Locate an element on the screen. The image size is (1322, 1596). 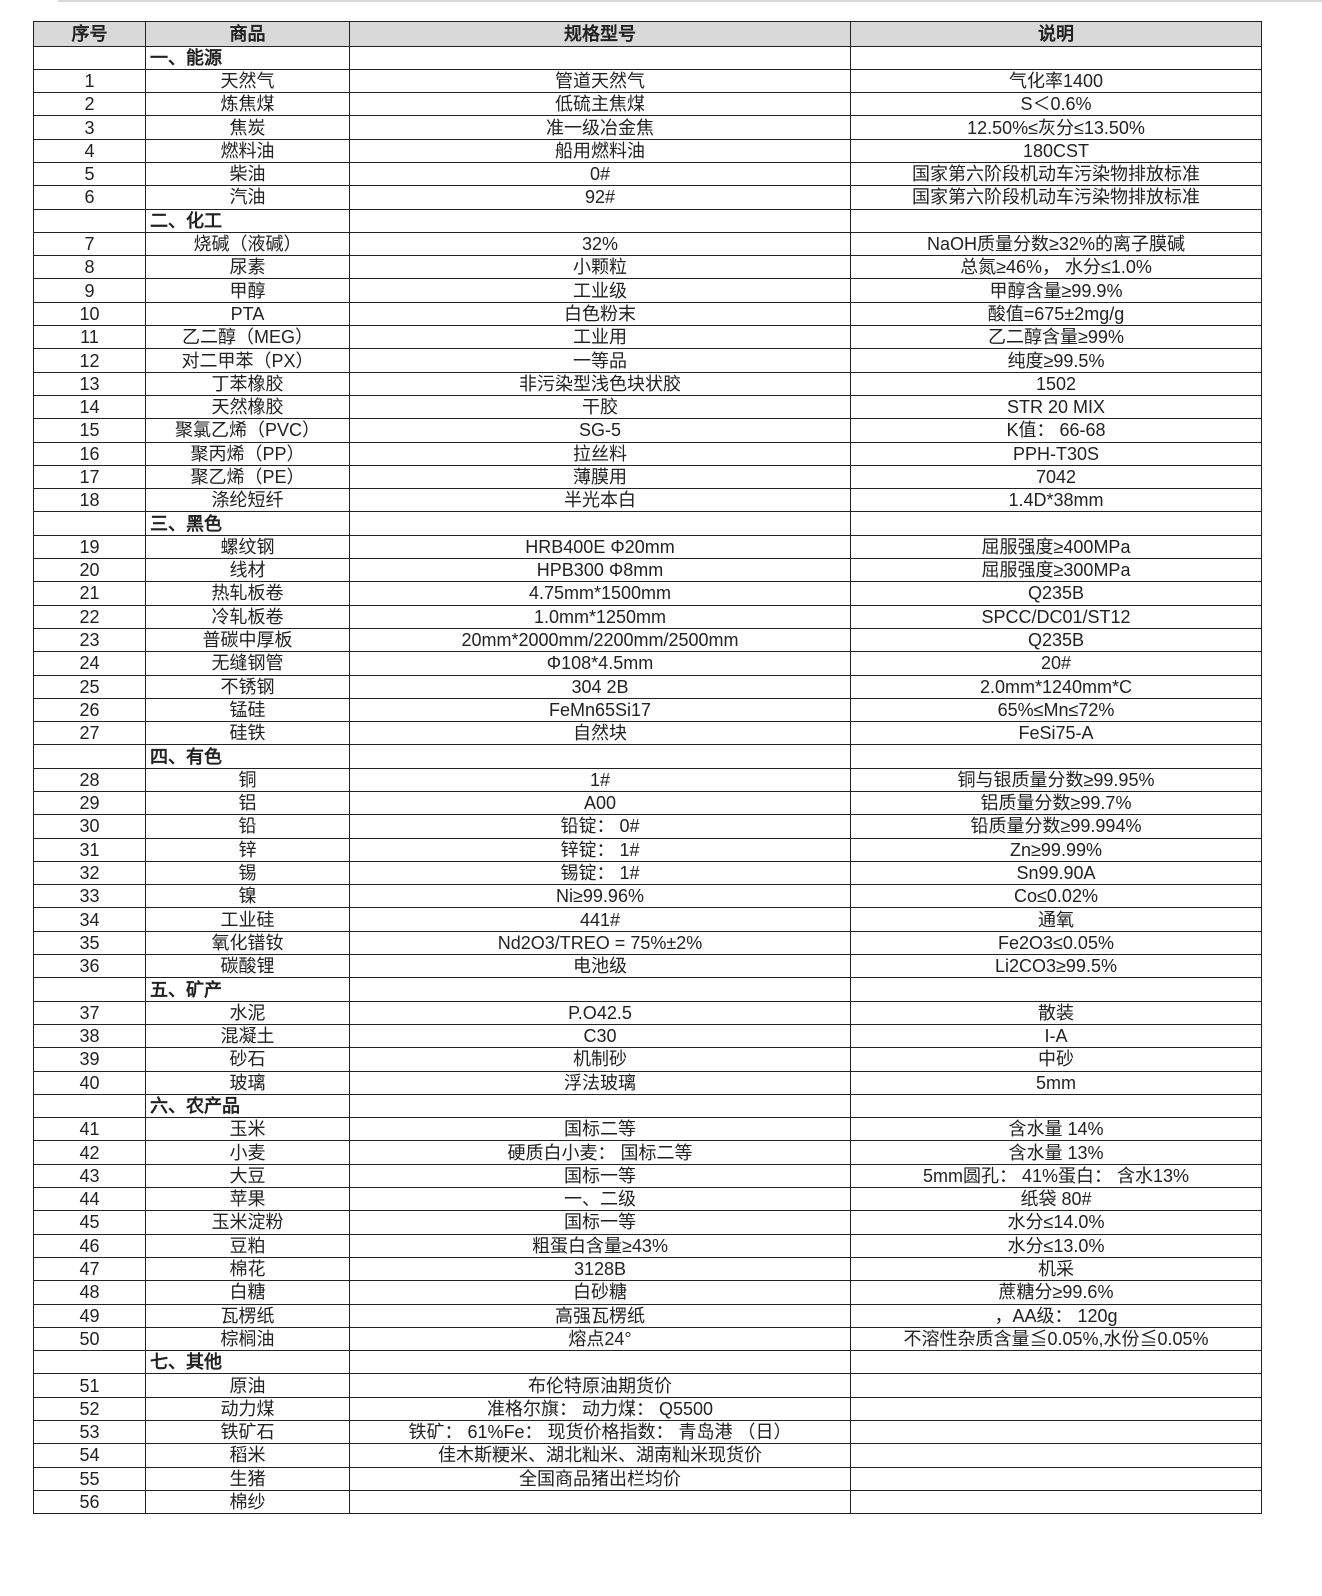
cell-note: 12.50%≤灰分≤13.50% is located at coordinates (1056, 127).